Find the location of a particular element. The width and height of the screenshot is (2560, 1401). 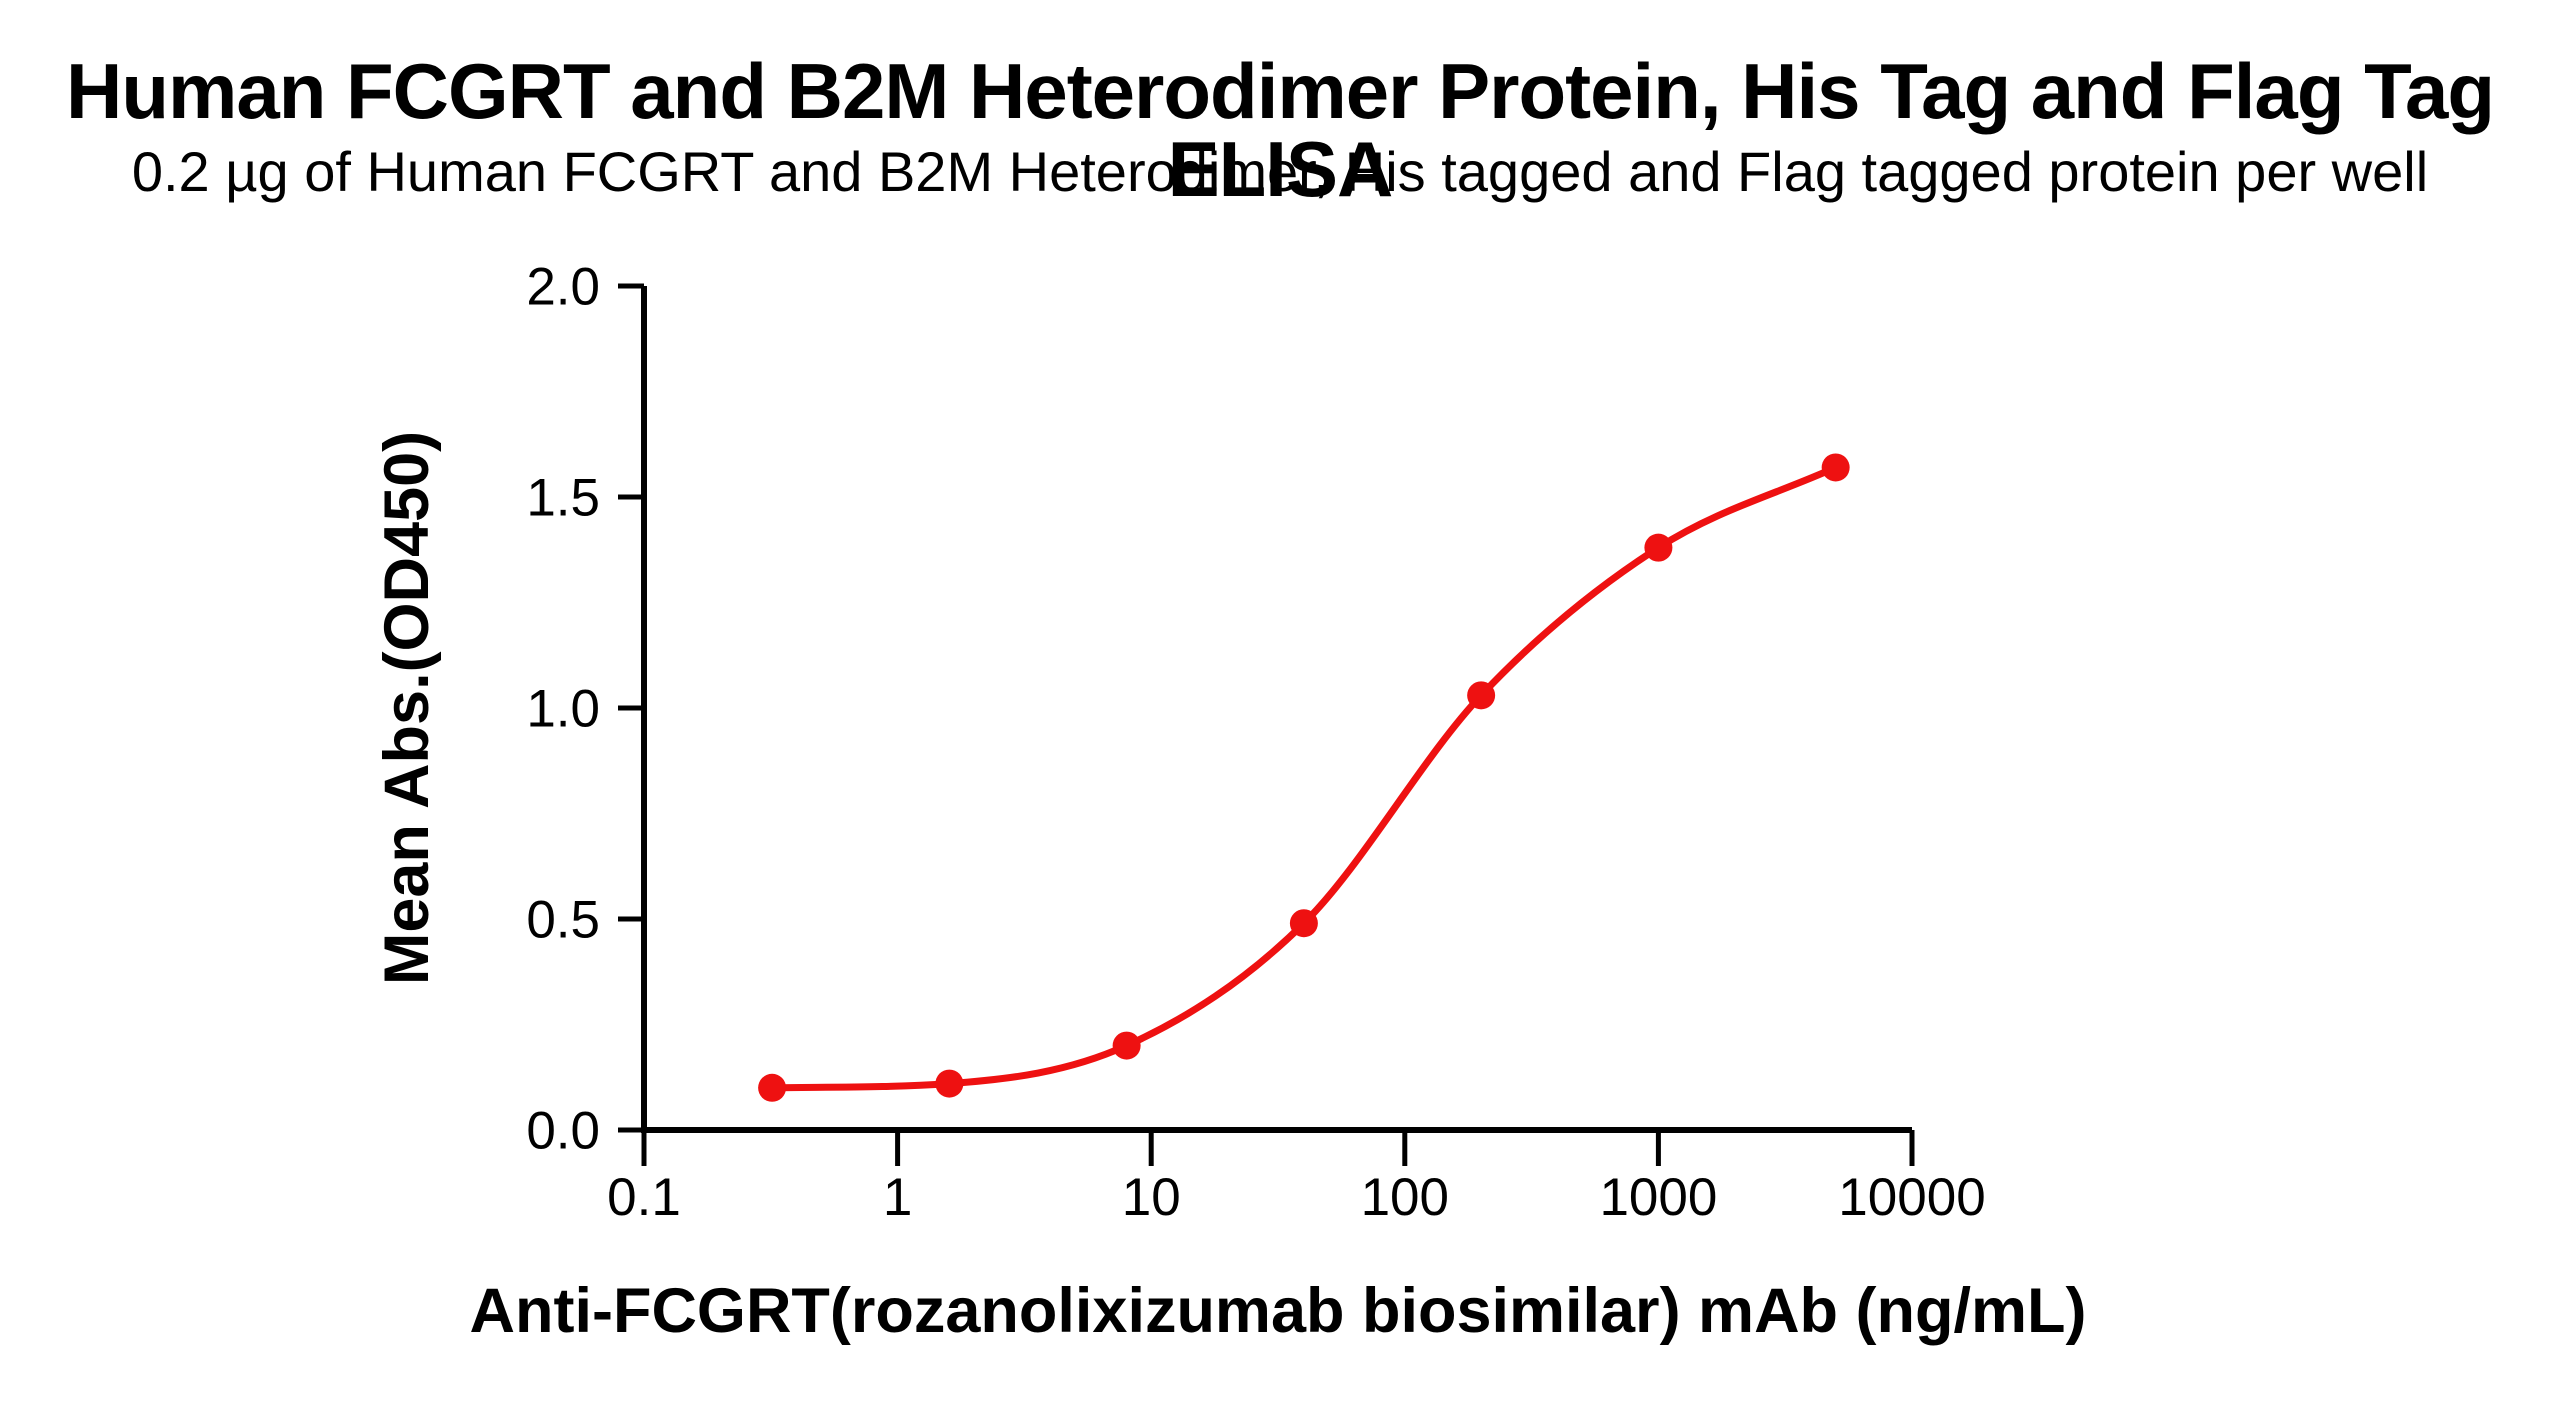

y-tick-label: 2.0 is located at coordinates (563, 287).